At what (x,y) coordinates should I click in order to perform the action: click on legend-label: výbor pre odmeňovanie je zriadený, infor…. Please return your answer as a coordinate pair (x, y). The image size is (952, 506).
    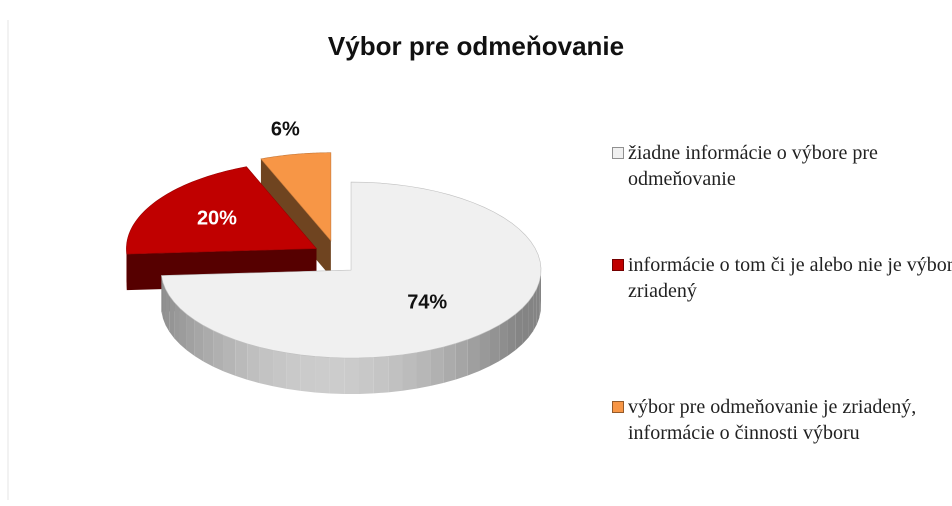
    Looking at the image, I should click on (772, 420).